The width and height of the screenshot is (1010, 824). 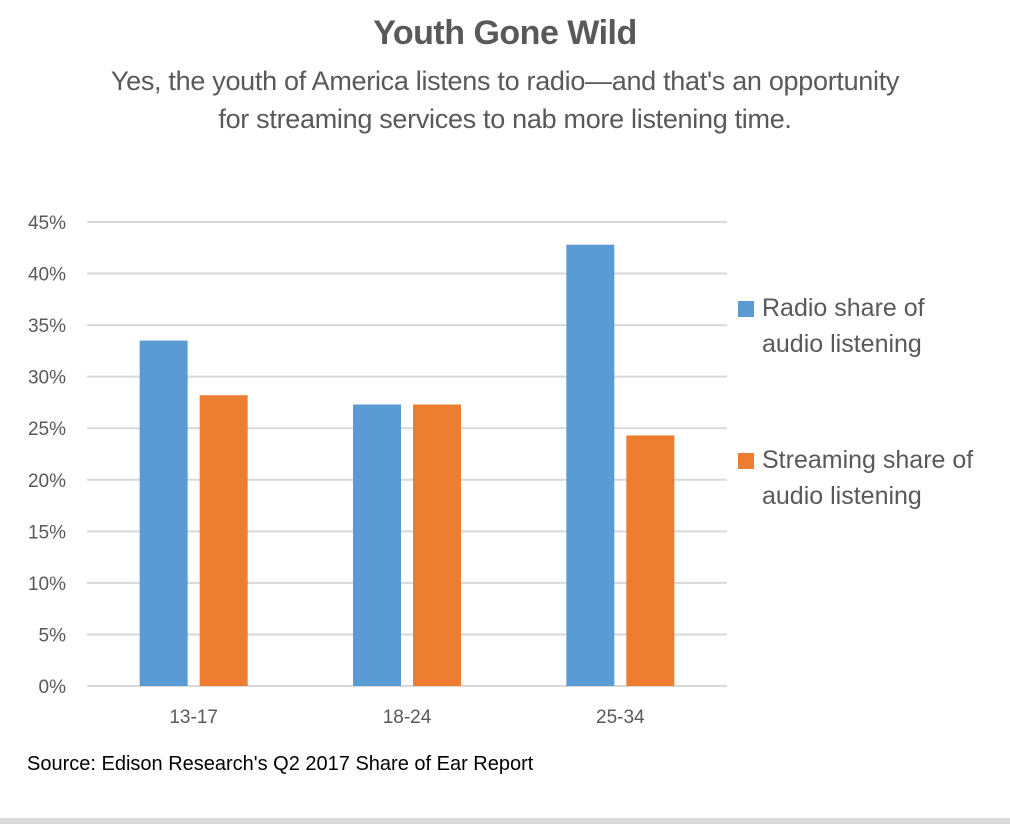 What do you see at coordinates (886, 478) in the screenshot?
I see `legend-label-streaming: Streaming share of audio listening` at bounding box center [886, 478].